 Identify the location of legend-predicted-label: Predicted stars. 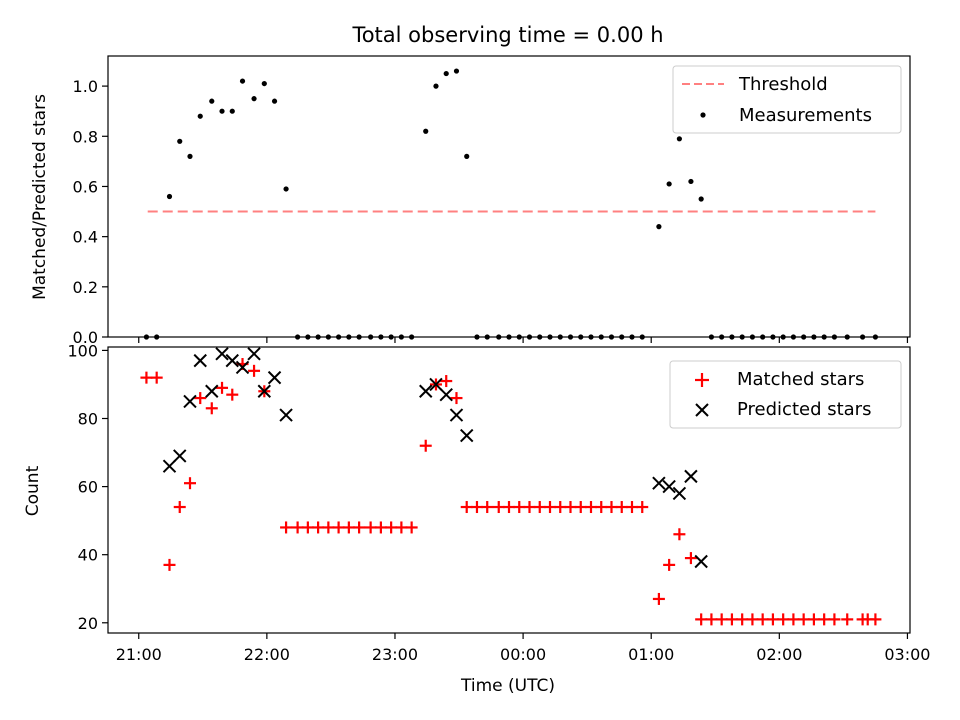
(804, 409).